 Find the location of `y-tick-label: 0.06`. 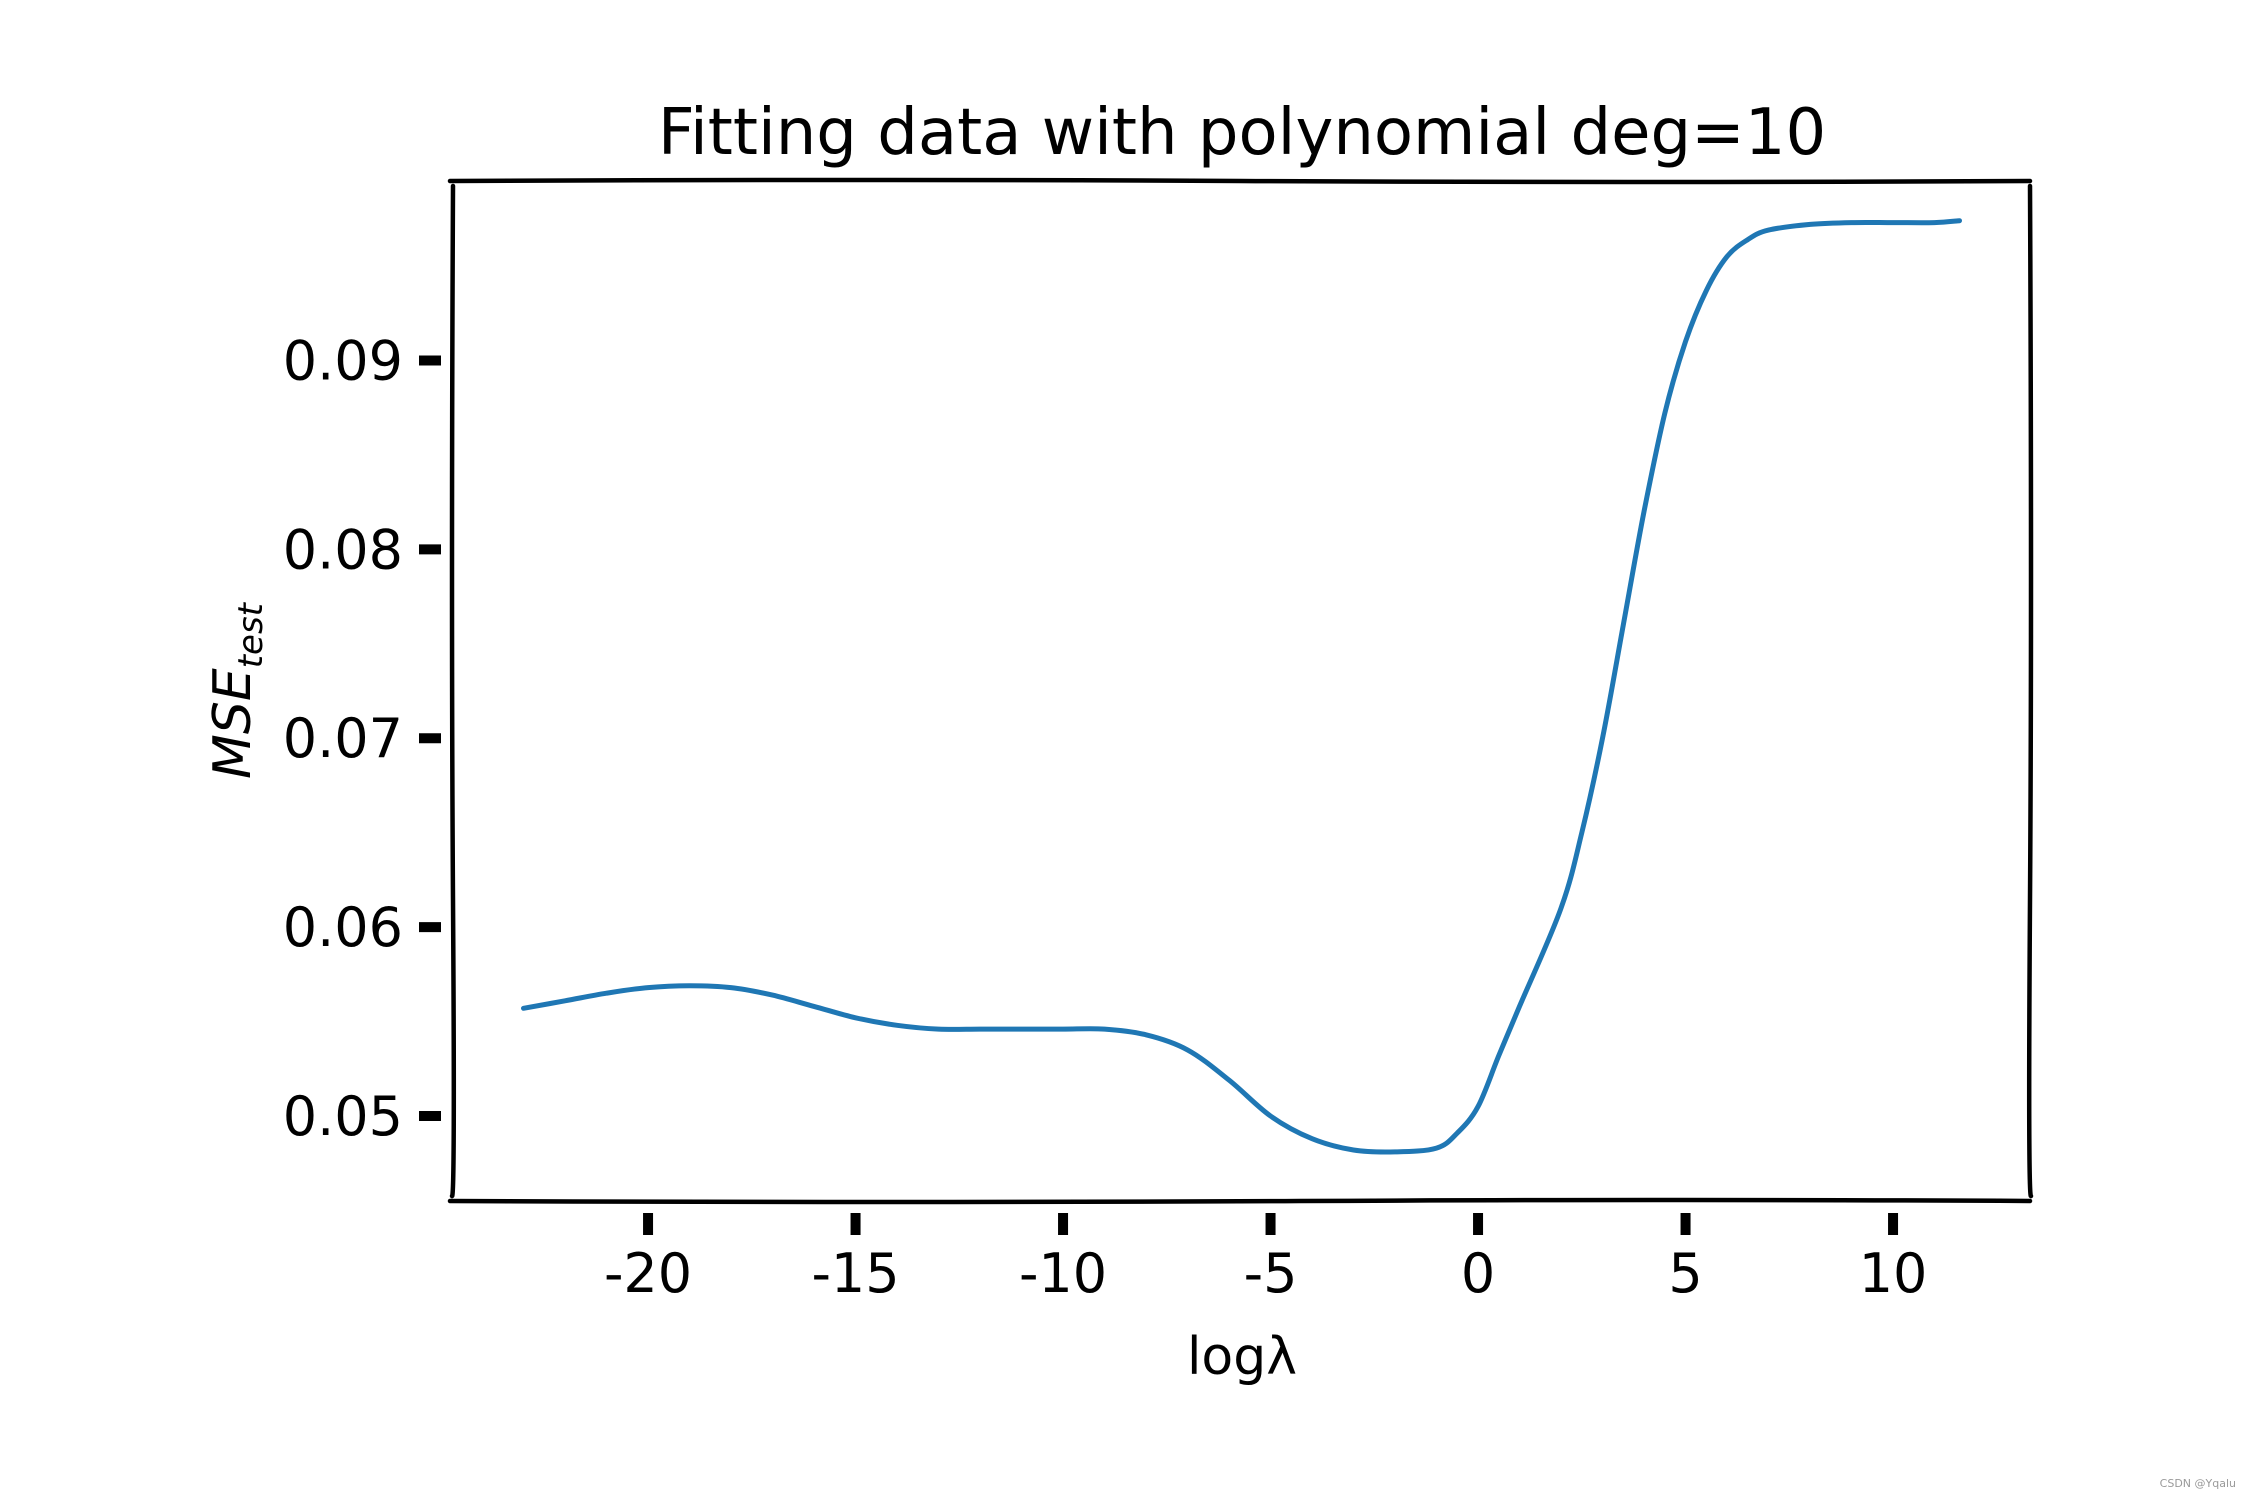

y-tick-label: 0.06 is located at coordinates (343, 927).